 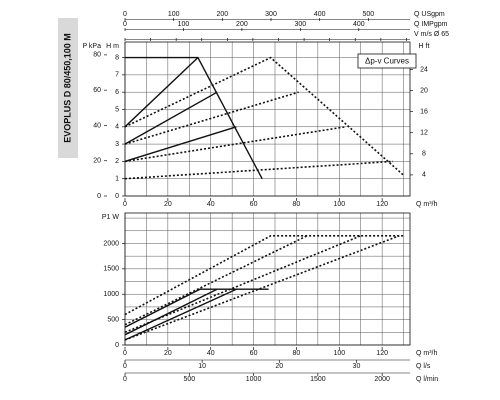 What do you see at coordinates (112, 46) in the screenshot?
I see `axis-label: H m` at bounding box center [112, 46].